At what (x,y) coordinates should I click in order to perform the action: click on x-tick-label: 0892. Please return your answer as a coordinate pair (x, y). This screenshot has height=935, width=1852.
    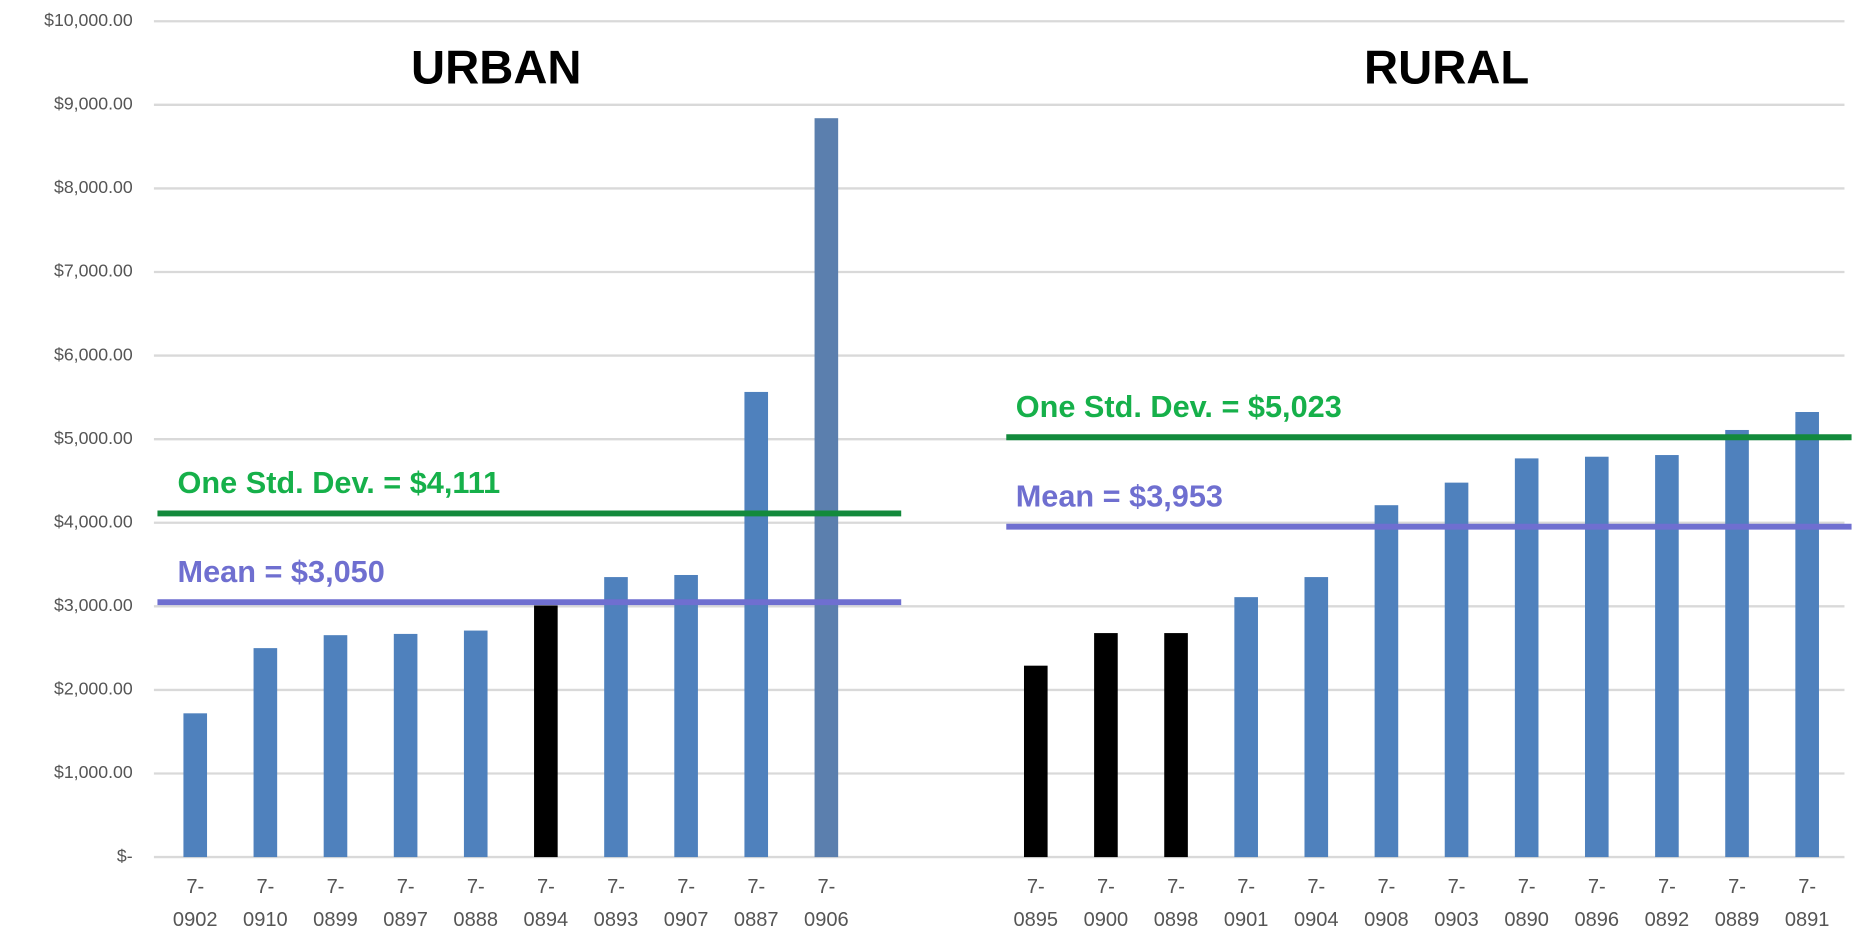
    Looking at the image, I should click on (1667, 920).